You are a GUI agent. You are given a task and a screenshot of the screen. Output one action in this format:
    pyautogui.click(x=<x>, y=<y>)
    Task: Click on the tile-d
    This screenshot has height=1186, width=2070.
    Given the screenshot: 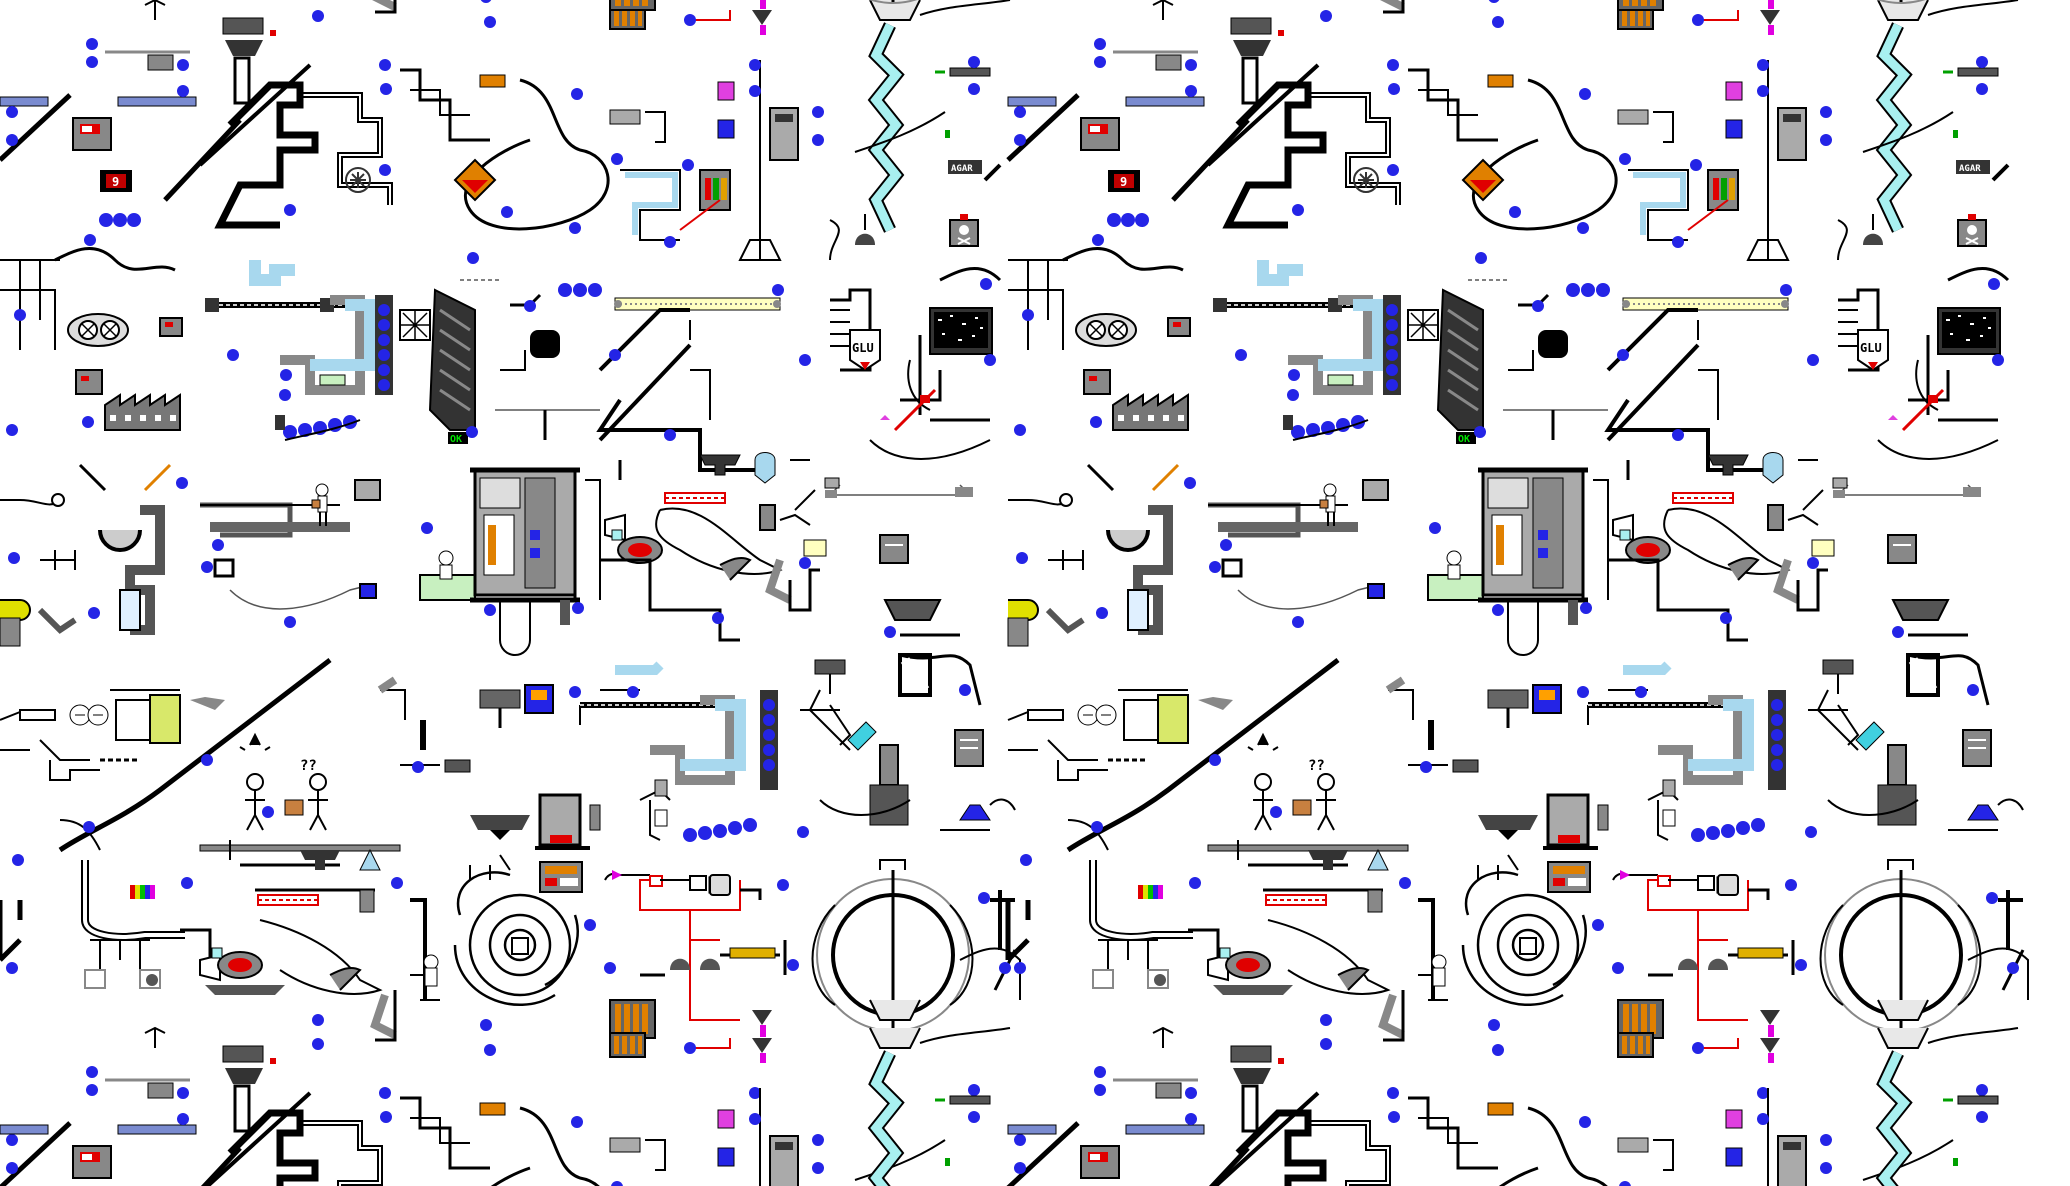 What is the action you would take?
    pyautogui.click(x=1518, y=76)
    